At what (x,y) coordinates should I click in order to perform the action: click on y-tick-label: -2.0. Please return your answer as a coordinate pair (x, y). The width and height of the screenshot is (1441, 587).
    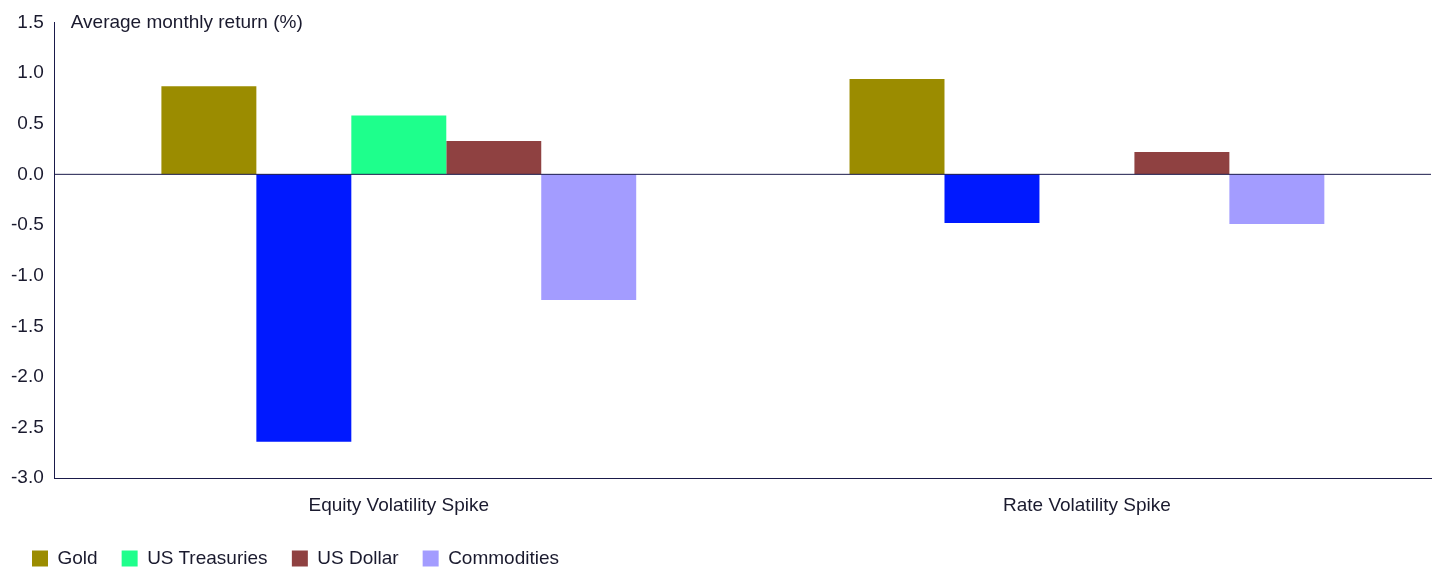
    Looking at the image, I should click on (27, 376).